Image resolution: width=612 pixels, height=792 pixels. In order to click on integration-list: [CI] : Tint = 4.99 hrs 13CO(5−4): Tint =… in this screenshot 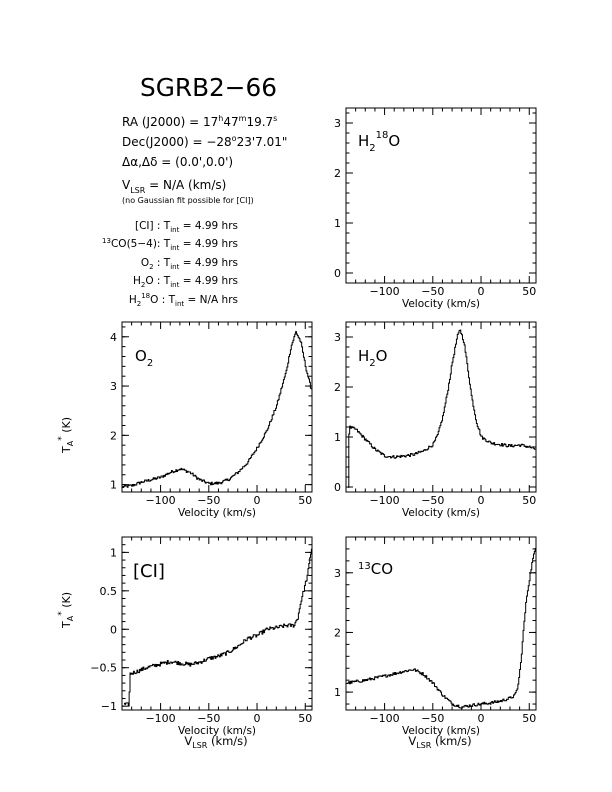, I will do `click(170, 264)`.